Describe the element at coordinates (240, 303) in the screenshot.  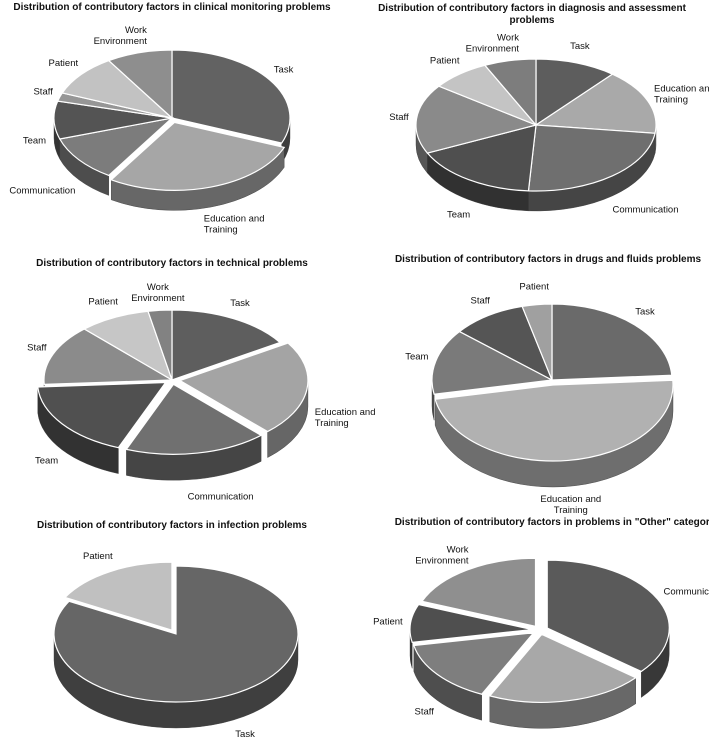
I see `chart-3-slice-1-label-line-1: Task` at that location.